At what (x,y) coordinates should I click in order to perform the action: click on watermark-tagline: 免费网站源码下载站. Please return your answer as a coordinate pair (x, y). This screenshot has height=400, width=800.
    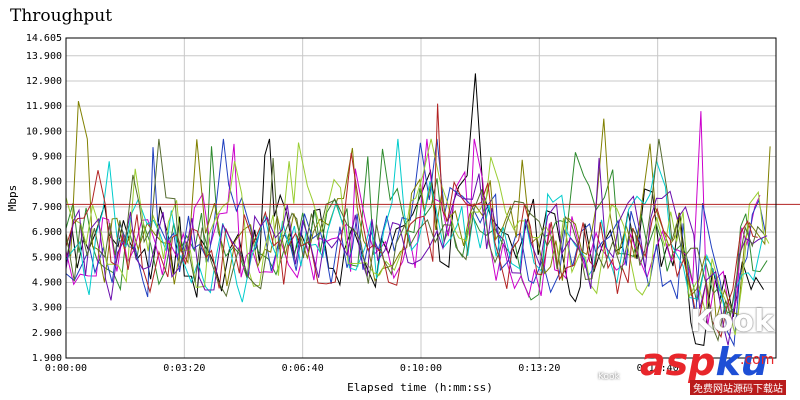
    Looking at the image, I should click on (738, 387).